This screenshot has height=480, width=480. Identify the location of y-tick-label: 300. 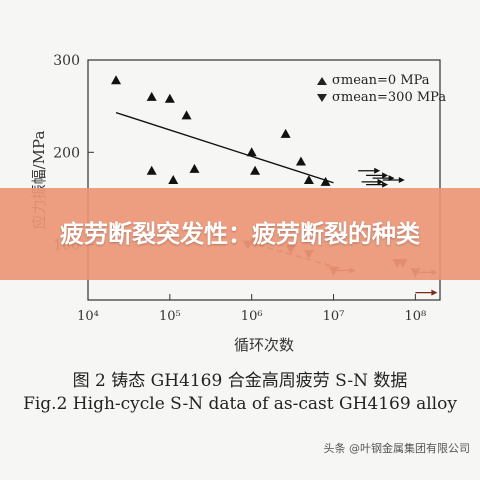
(66, 61).